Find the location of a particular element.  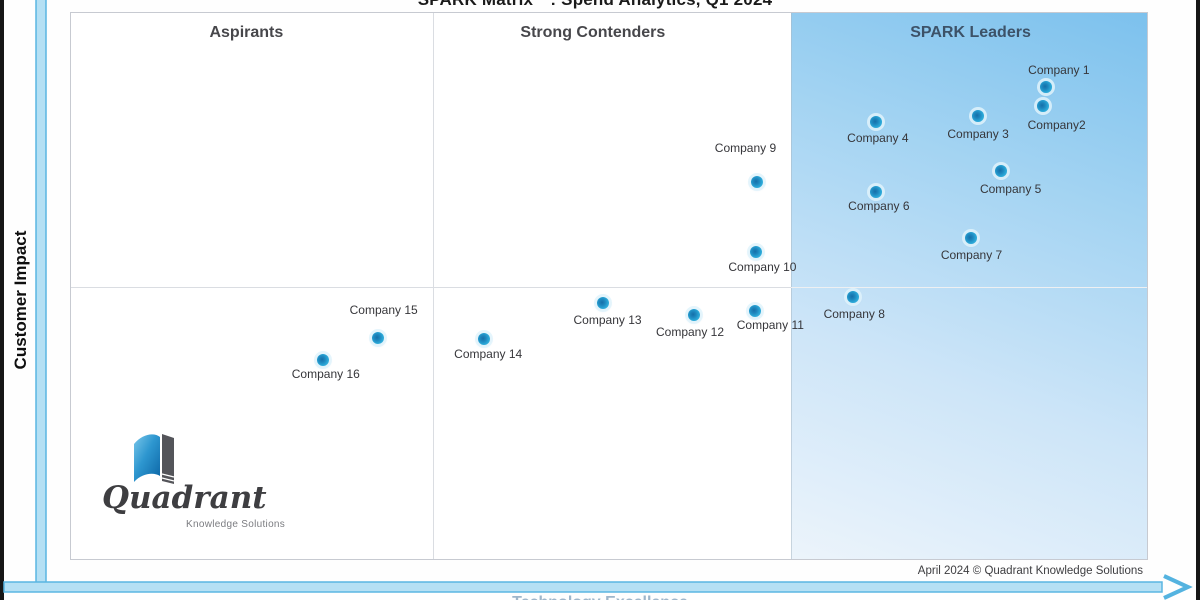

logo-brand-text: Quadrant is located at coordinates (184, 498).